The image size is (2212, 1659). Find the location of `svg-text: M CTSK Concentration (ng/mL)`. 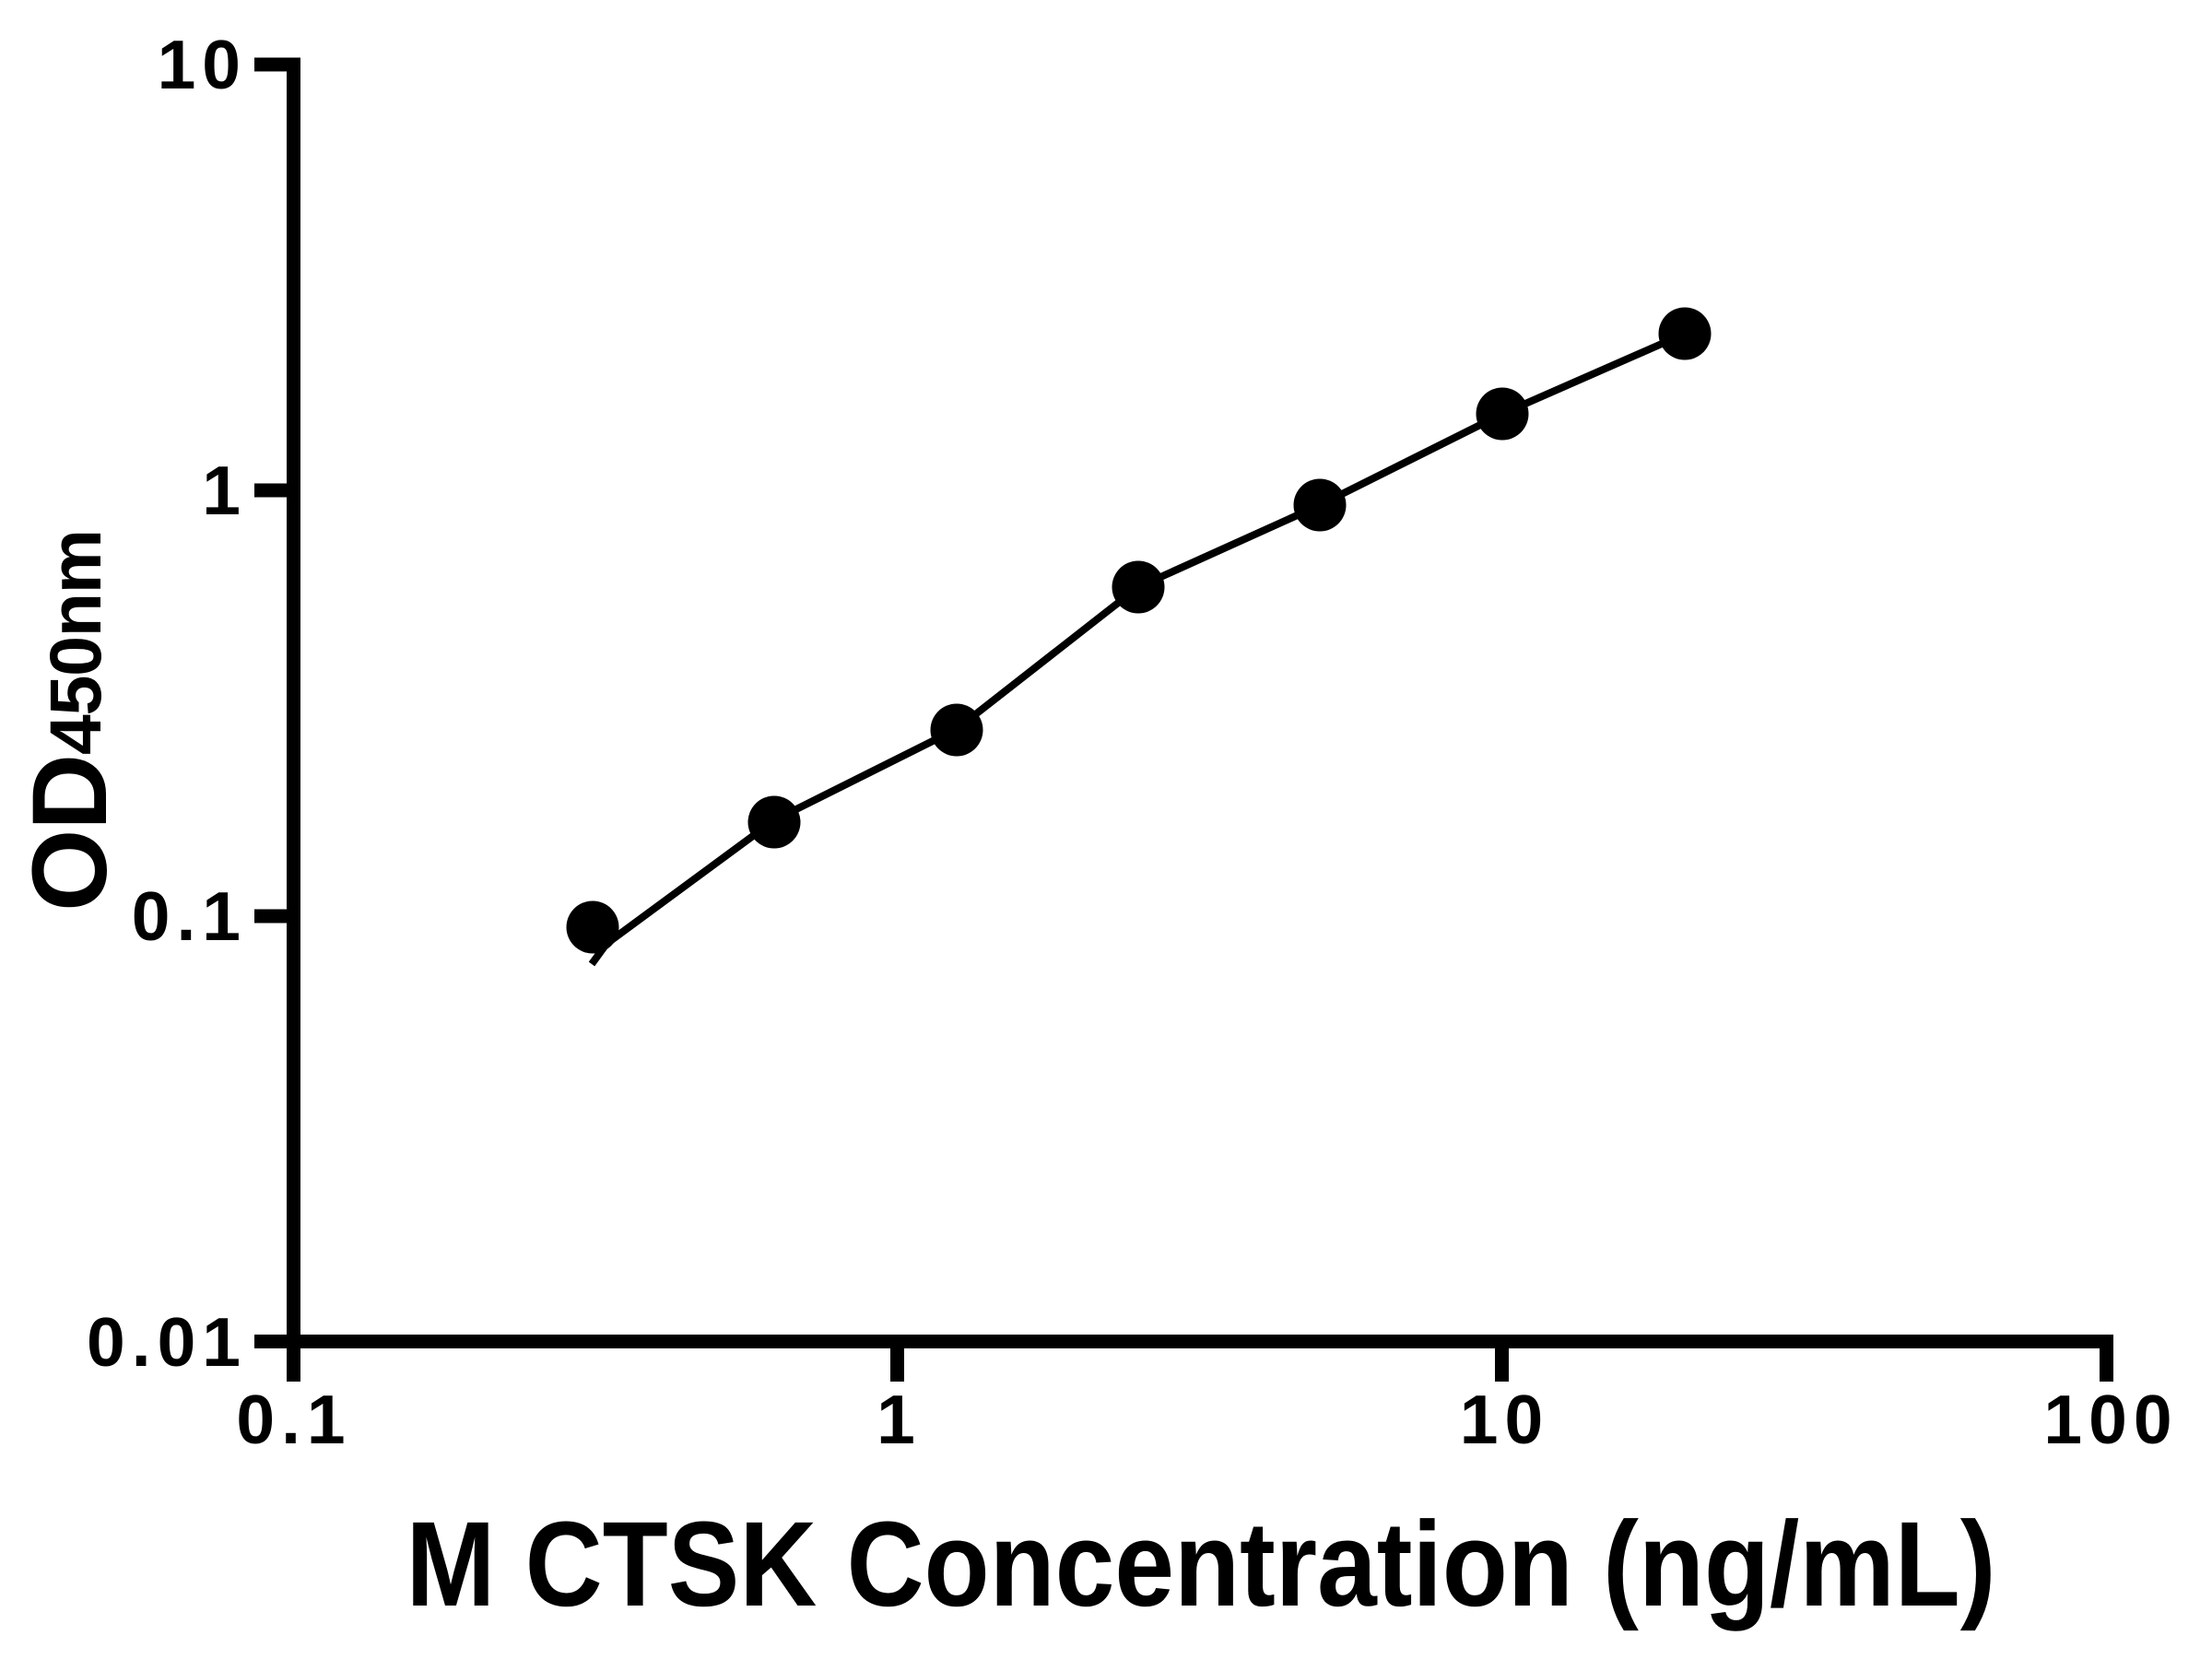

svg-text: M CTSK Concentration (ng/mL) is located at coordinates (1201, 1563).